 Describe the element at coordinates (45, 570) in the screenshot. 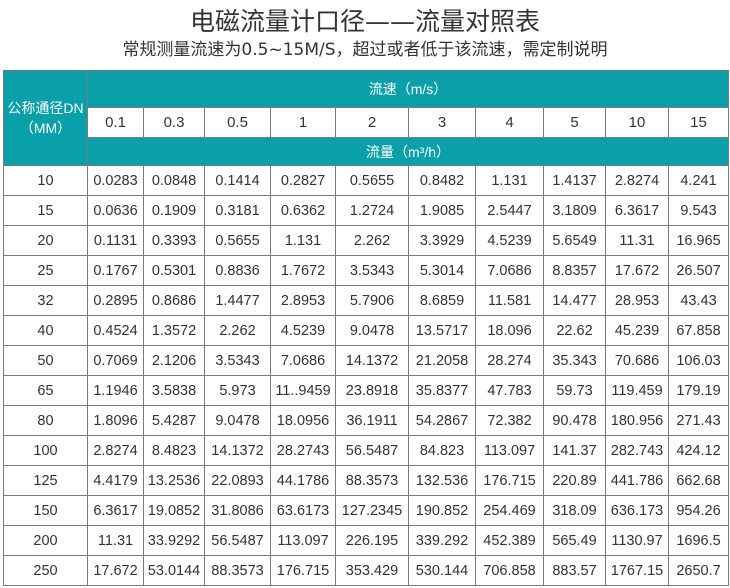

I see `dn-cell: 250` at that location.